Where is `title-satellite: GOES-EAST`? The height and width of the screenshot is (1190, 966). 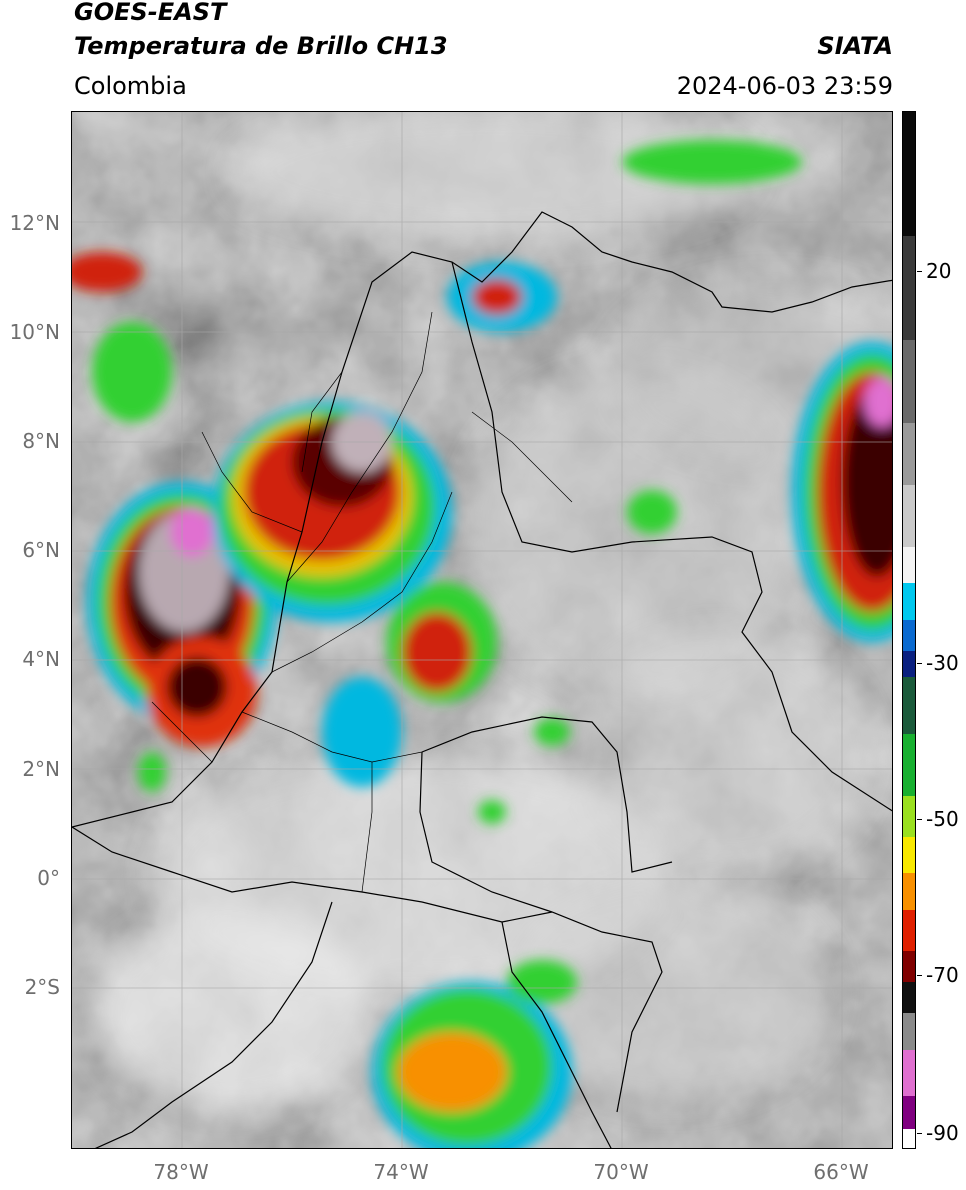 title-satellite: GOES-EAST is located at coordinates (150, 13).